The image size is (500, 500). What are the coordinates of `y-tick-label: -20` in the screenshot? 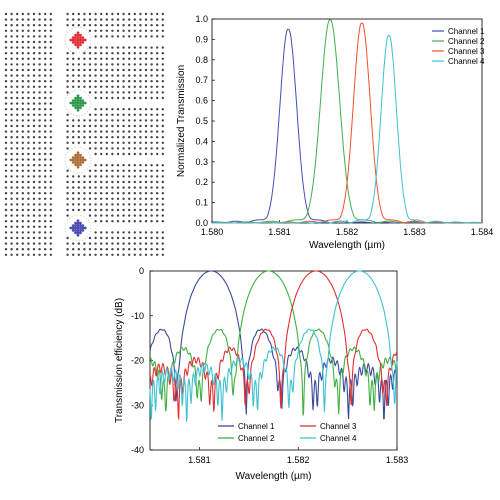 It's located at (137, 361).